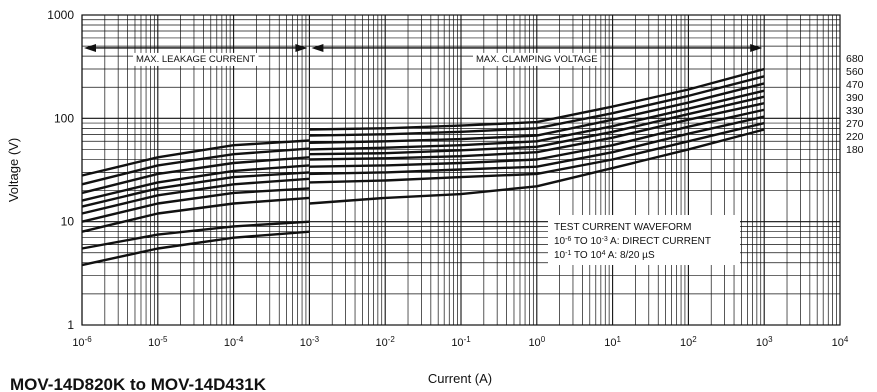 This screenshot has height=392, width=877. I want to click on y-tick-label: 10, so click(68, 222).